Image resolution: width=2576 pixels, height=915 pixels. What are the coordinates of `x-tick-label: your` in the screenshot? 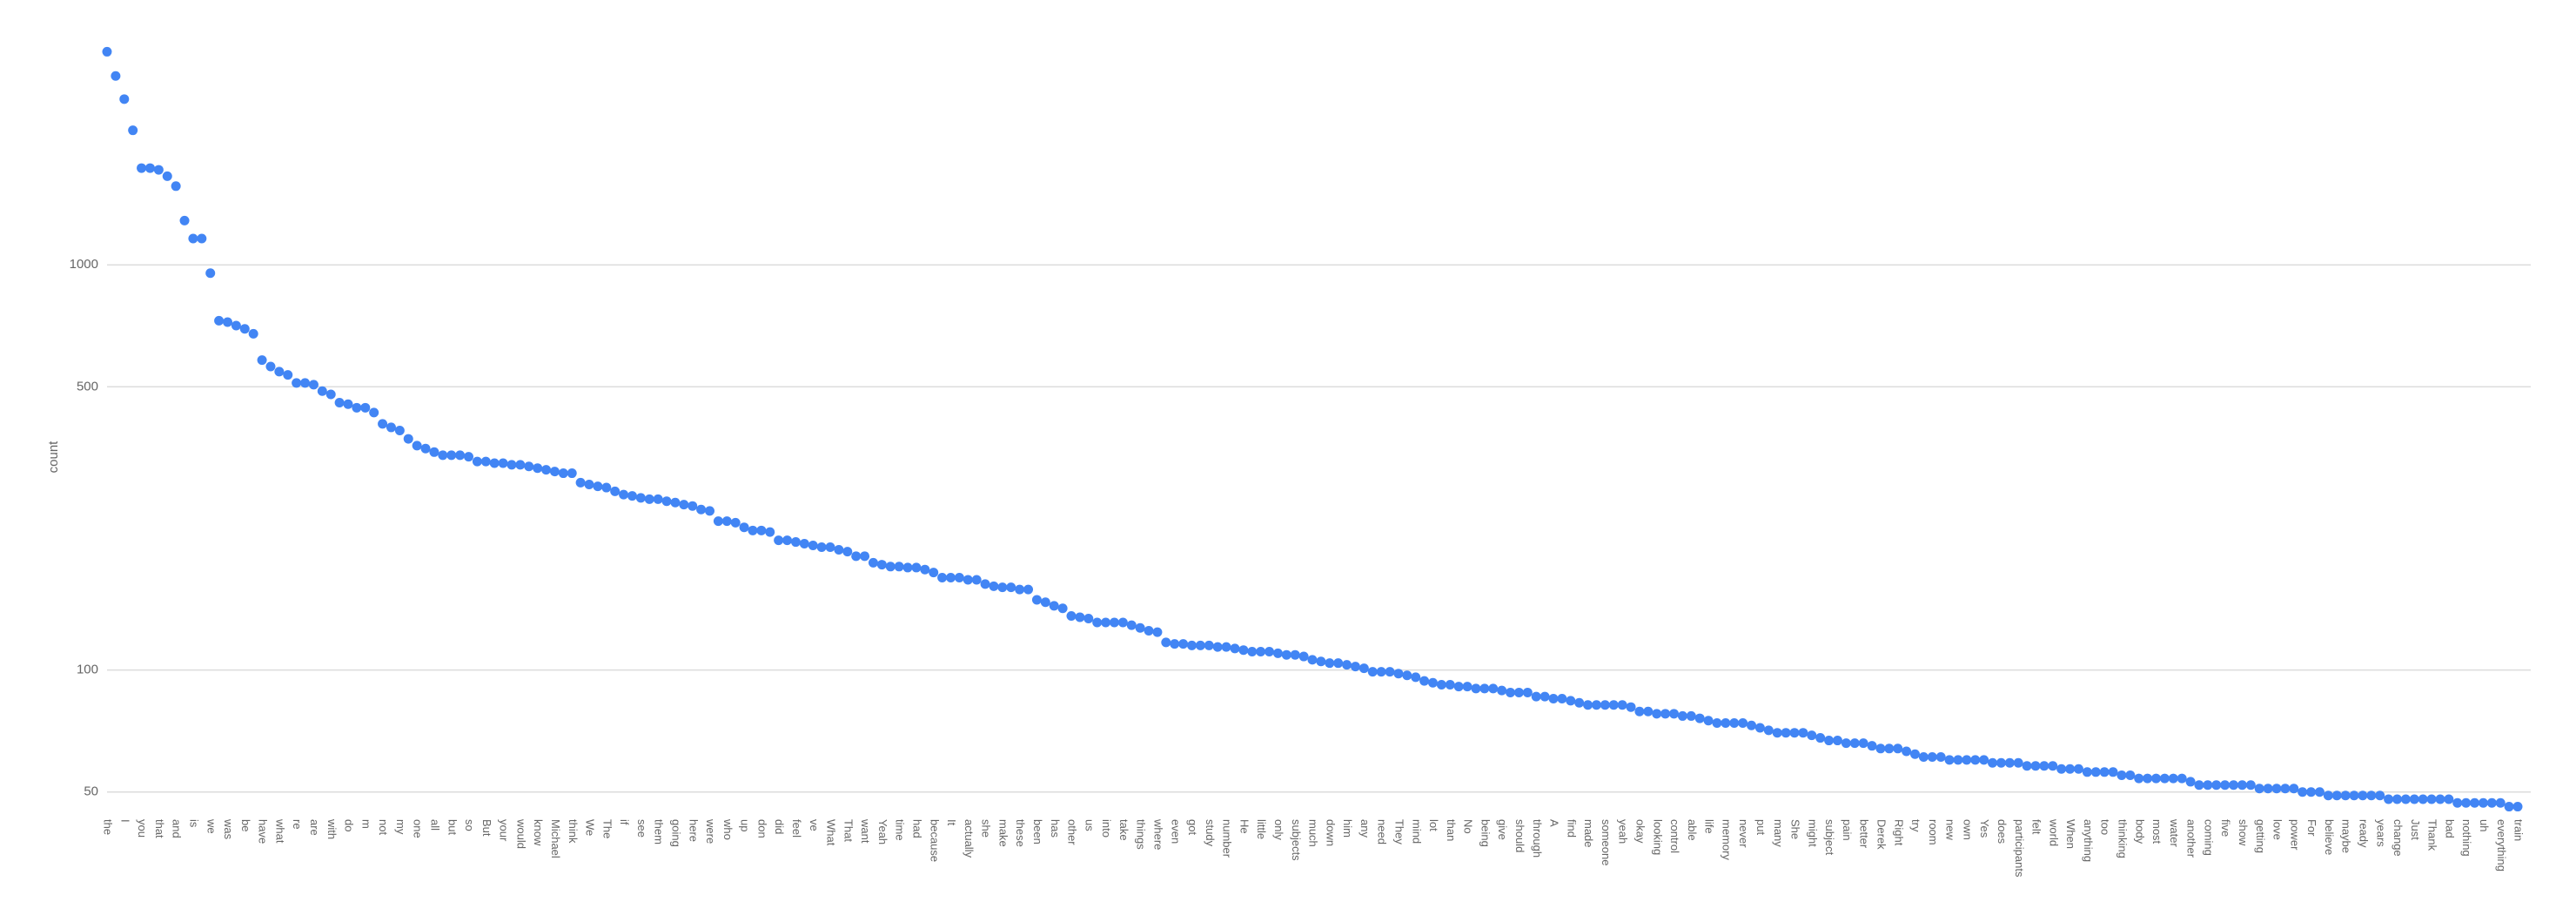 It's located at (504, 830).